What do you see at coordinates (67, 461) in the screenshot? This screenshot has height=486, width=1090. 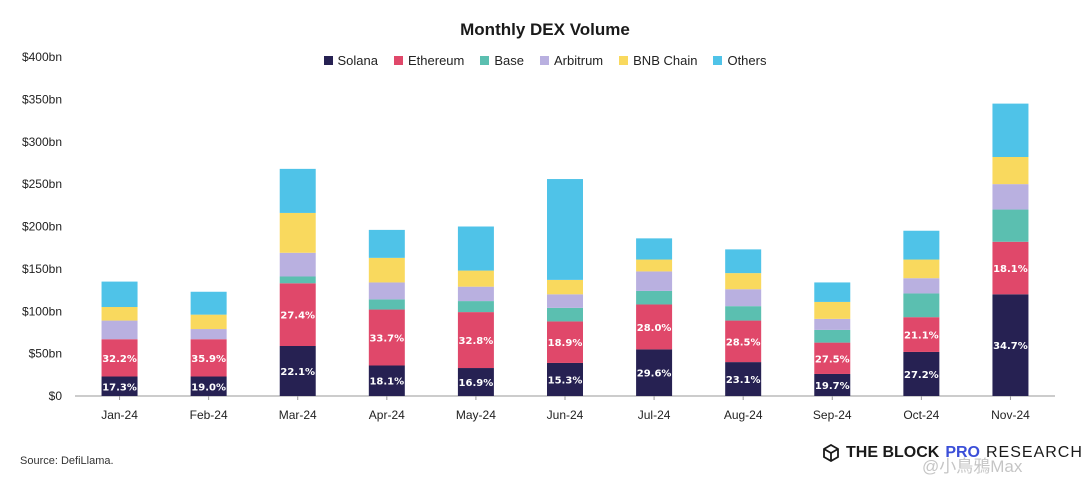 I see `source-note: Source: DefiLlama.` at bounding box center [67, 461].